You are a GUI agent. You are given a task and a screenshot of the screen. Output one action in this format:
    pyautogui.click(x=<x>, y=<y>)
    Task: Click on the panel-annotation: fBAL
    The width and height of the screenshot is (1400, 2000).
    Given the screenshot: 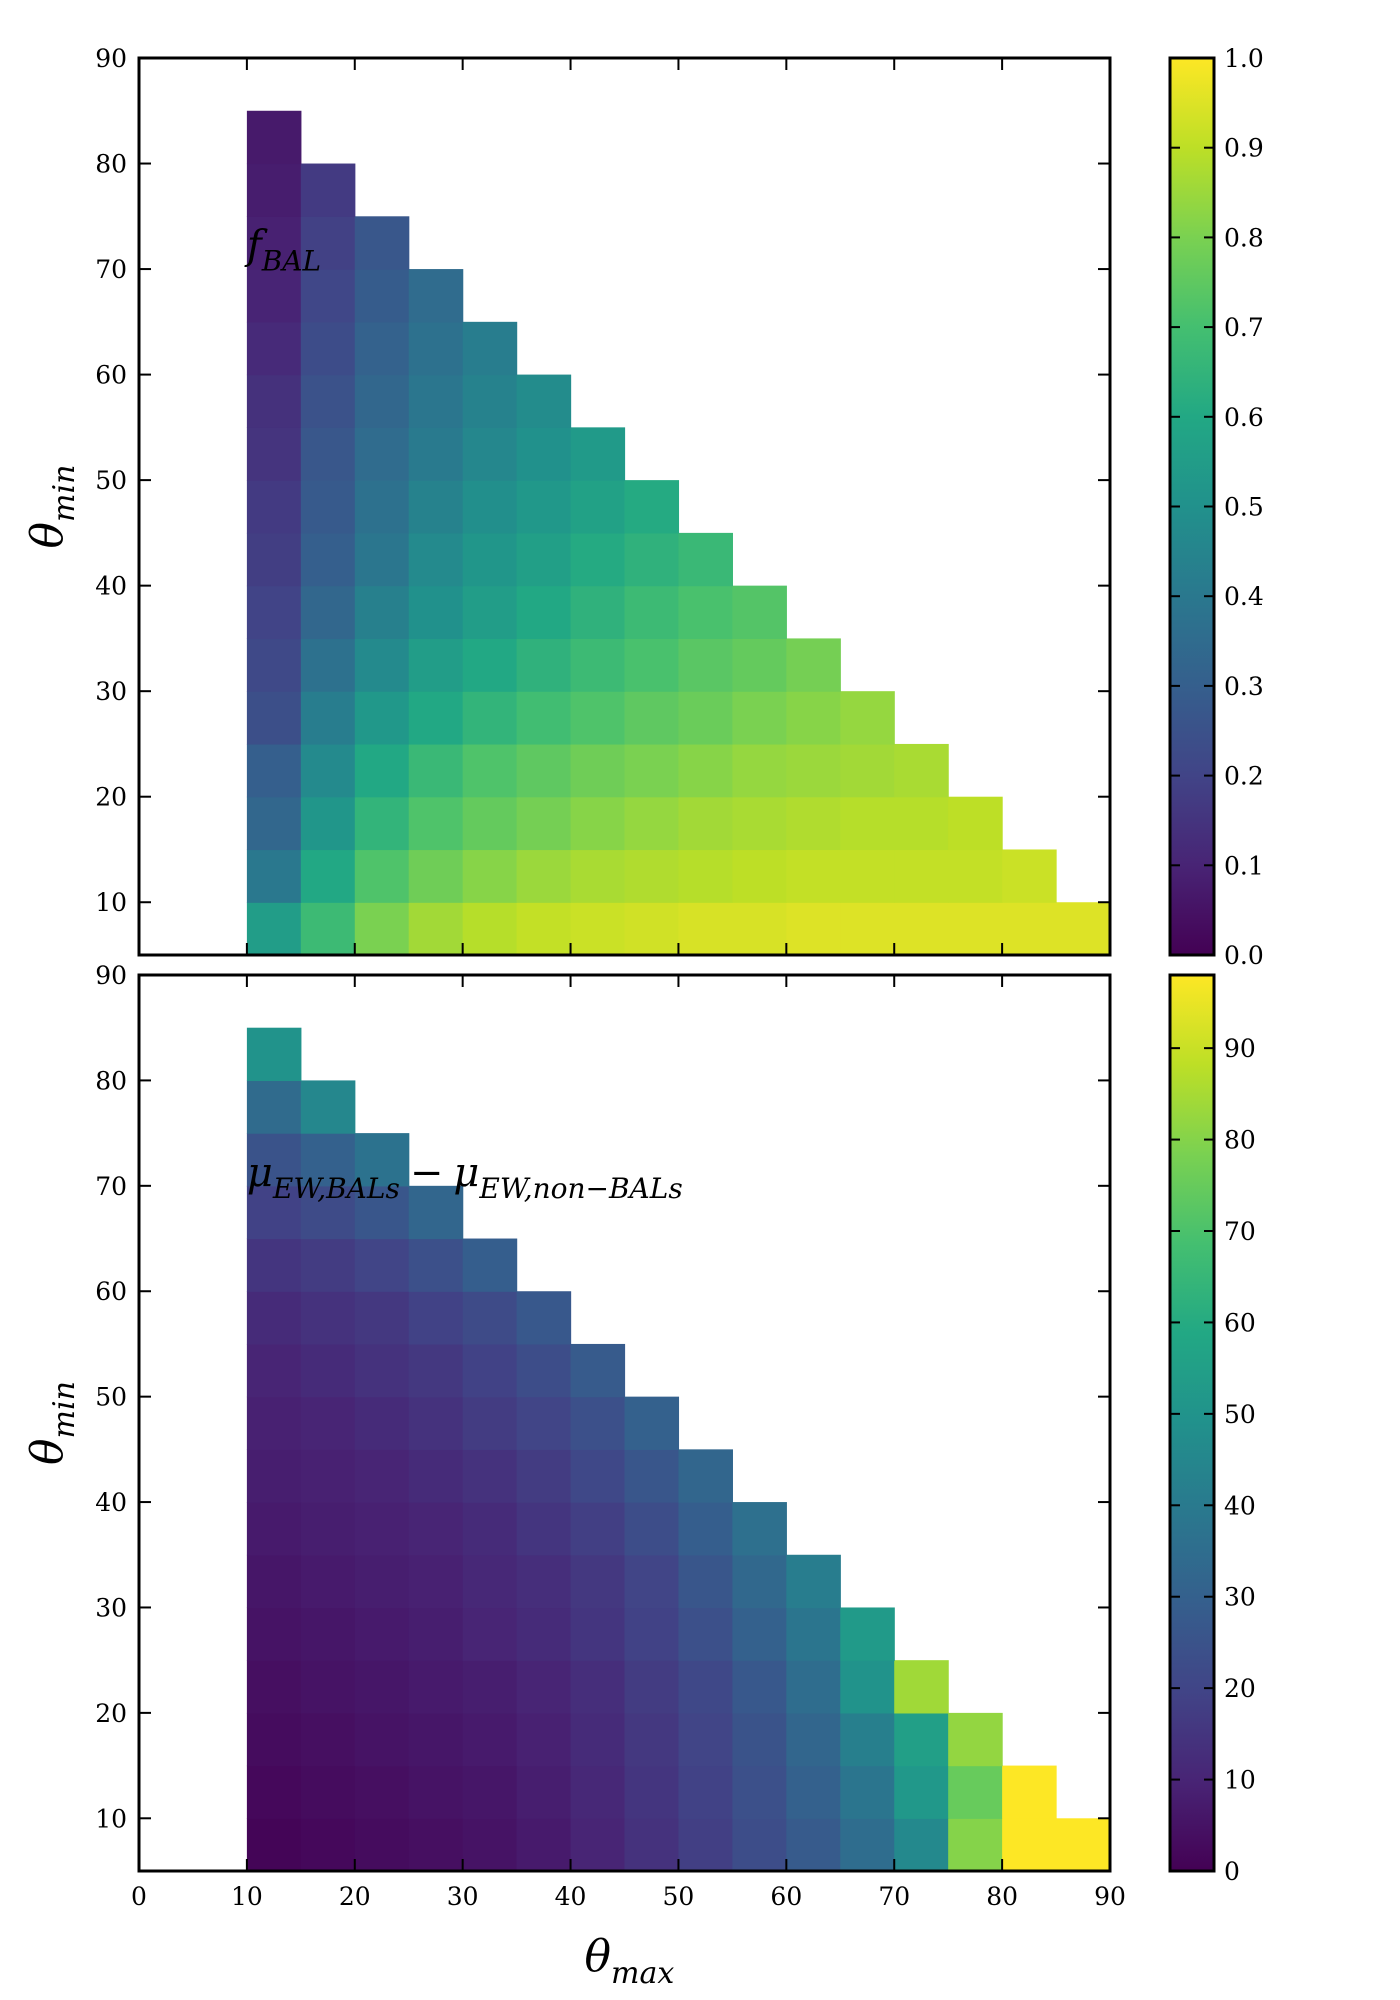 What is the action you would take?
    pyautogui.click(x=282, y=250)
    